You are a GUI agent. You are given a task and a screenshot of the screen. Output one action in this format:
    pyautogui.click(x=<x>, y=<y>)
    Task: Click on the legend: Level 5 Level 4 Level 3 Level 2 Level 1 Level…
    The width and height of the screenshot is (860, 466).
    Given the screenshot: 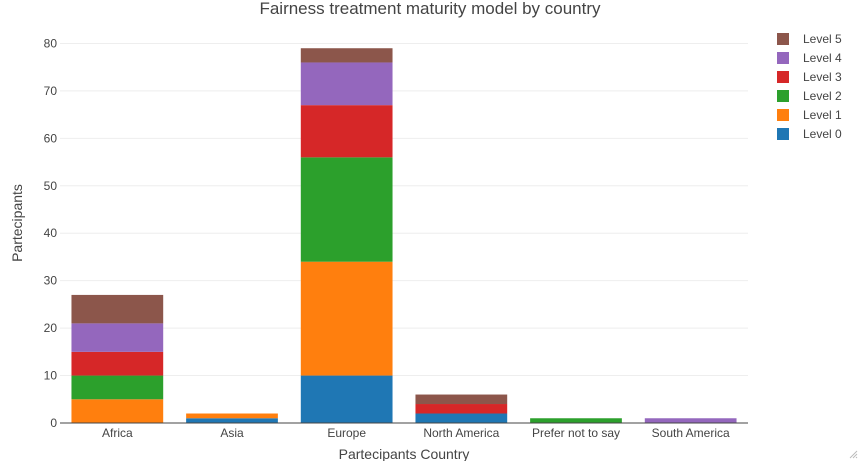 What is the action you would take?
    pyautogui.click(x=809, y=86)
    